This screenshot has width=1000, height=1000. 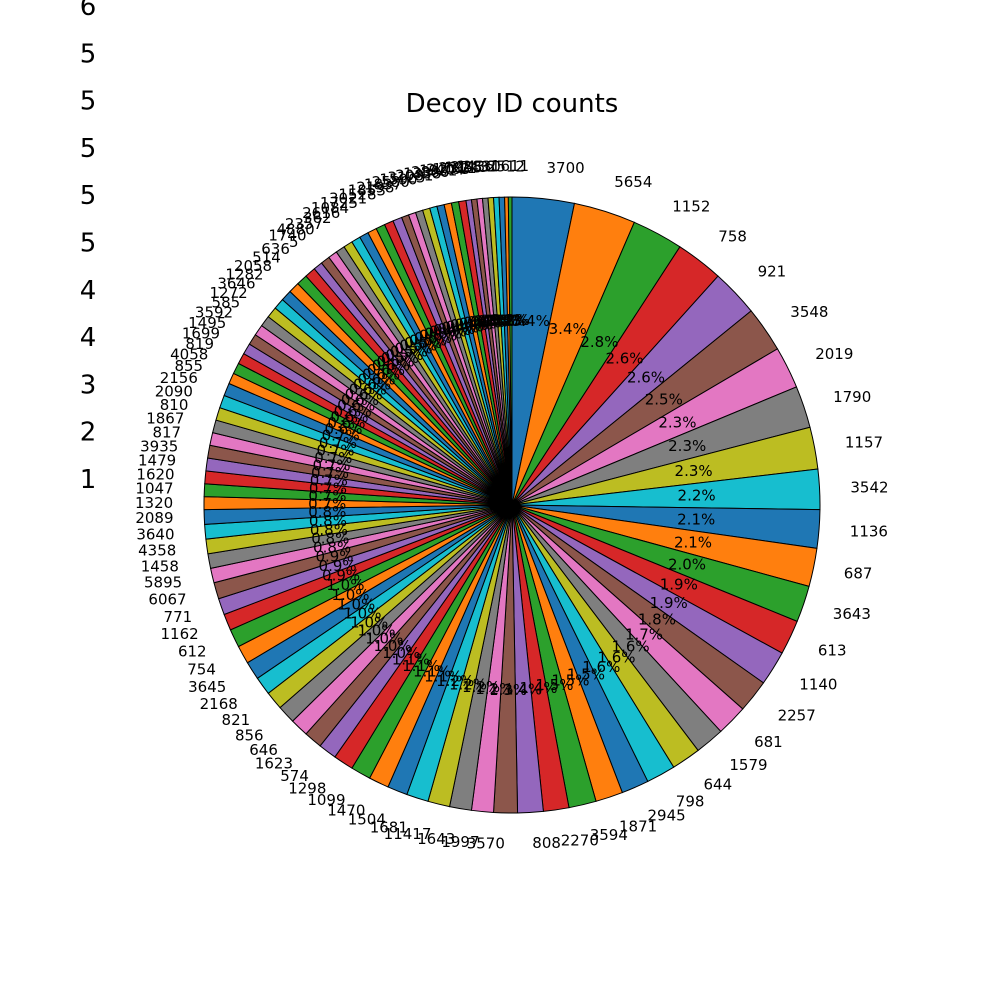 I want to click on slice-percent-2311: 0.3%, so click(x=493, y=321).